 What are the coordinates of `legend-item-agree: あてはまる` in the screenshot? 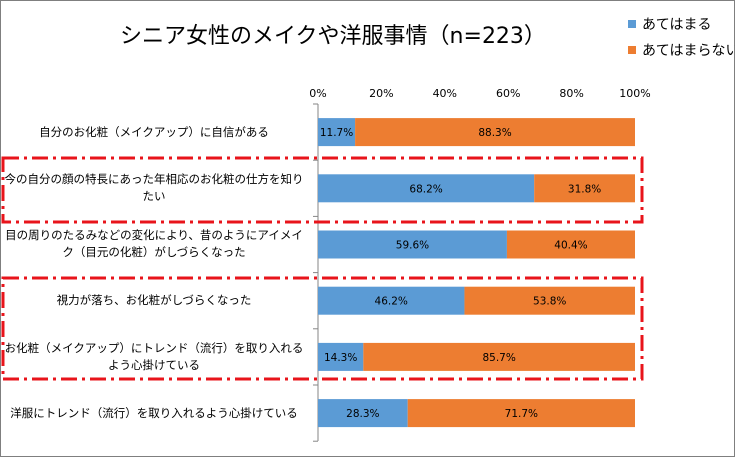 It's located at (669, 24).